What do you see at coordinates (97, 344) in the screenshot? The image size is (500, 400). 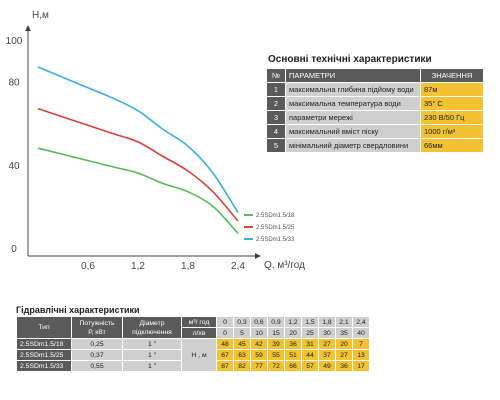 I see `hyd-model-power: 0,25` at bounding box center [97, 344].